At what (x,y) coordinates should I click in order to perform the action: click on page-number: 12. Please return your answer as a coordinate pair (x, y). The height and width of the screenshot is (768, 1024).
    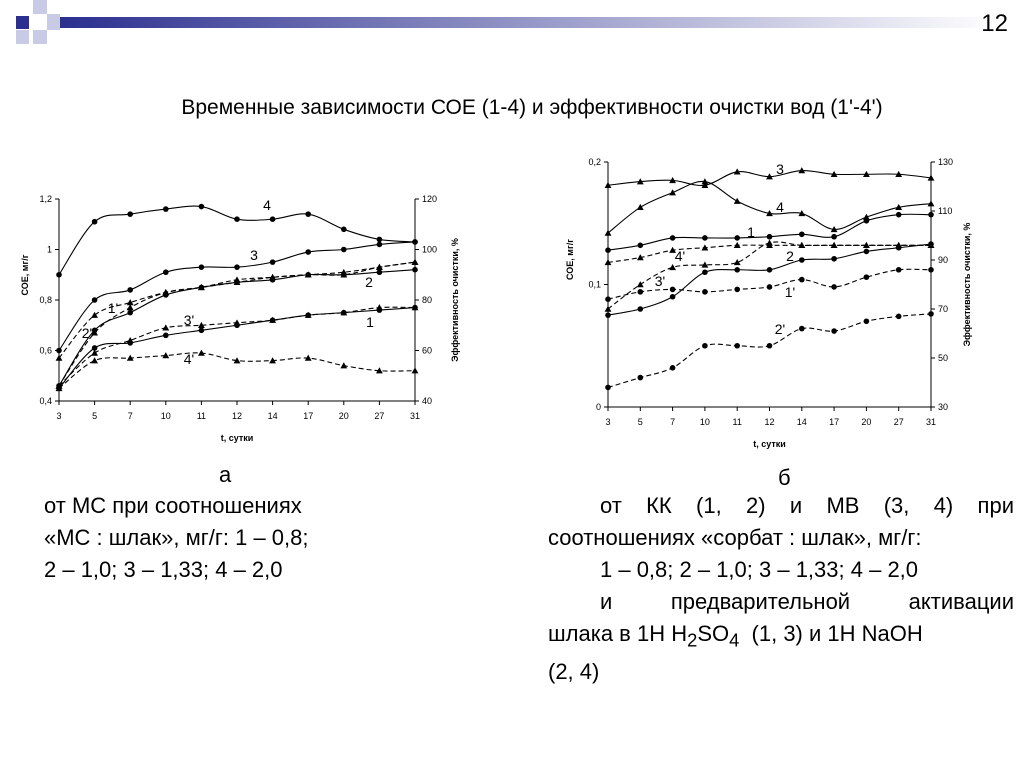
    Looking at the image, I should click on (994, 23).